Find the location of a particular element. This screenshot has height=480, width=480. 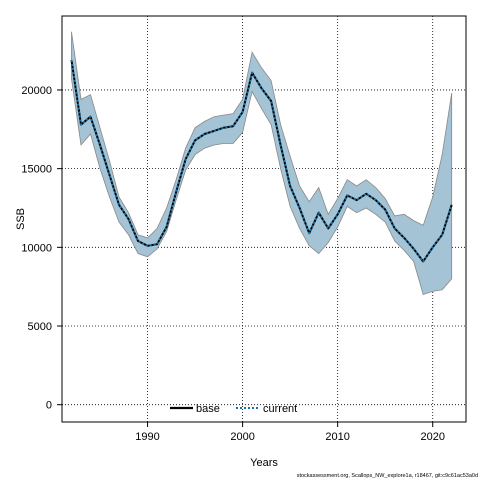

y-tick-label: 5000 is located at coordinates (40, 327).